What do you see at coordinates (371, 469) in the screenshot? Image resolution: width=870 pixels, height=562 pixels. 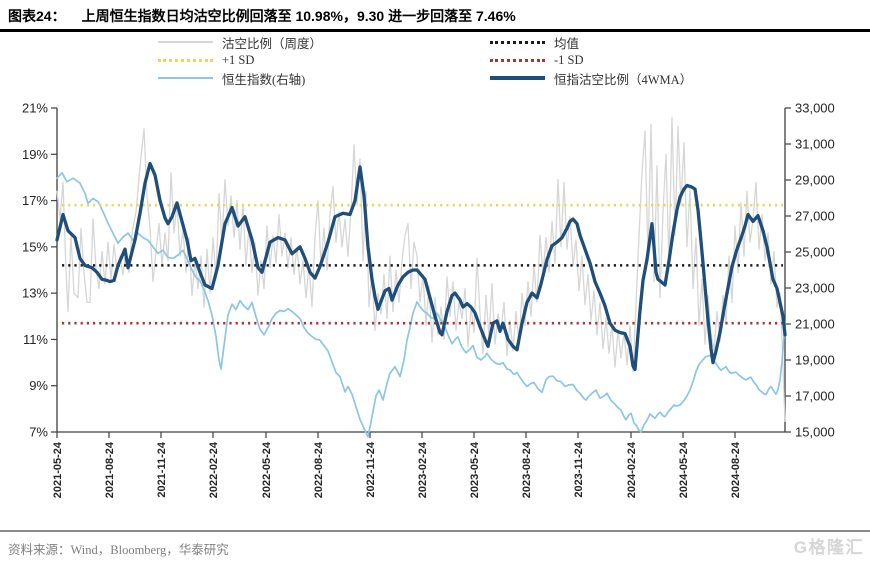 I see `x-tick-label: 2022-11-24` at bounding box center [371, 469].